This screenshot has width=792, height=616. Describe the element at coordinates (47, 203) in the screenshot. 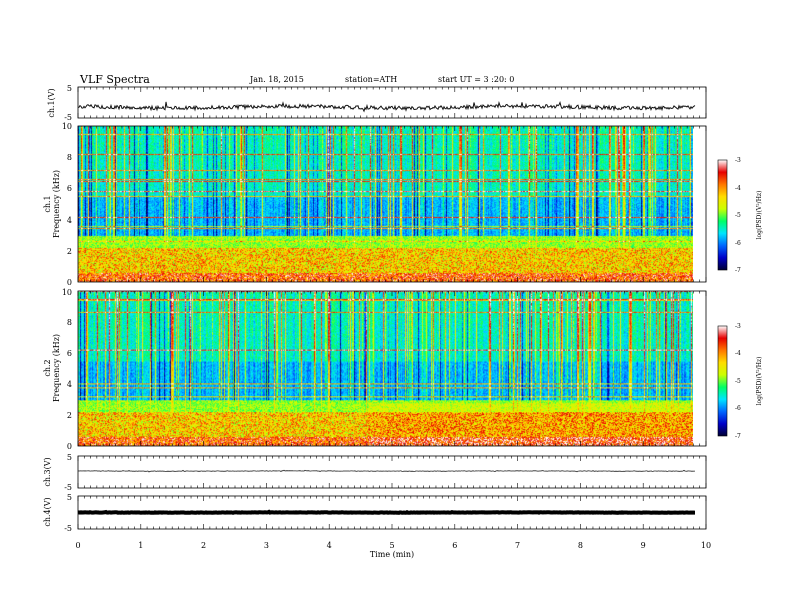

I see `ch1-channel-label: ch.1` at that location.